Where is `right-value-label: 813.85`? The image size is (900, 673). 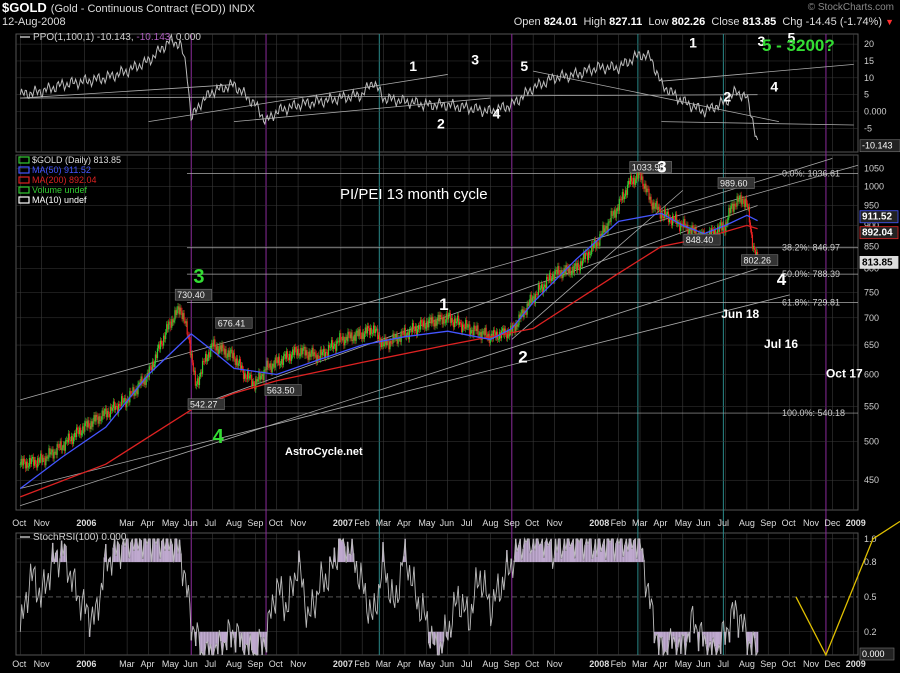
right-value-label: 813.85 is located at coordinates (877, 262).